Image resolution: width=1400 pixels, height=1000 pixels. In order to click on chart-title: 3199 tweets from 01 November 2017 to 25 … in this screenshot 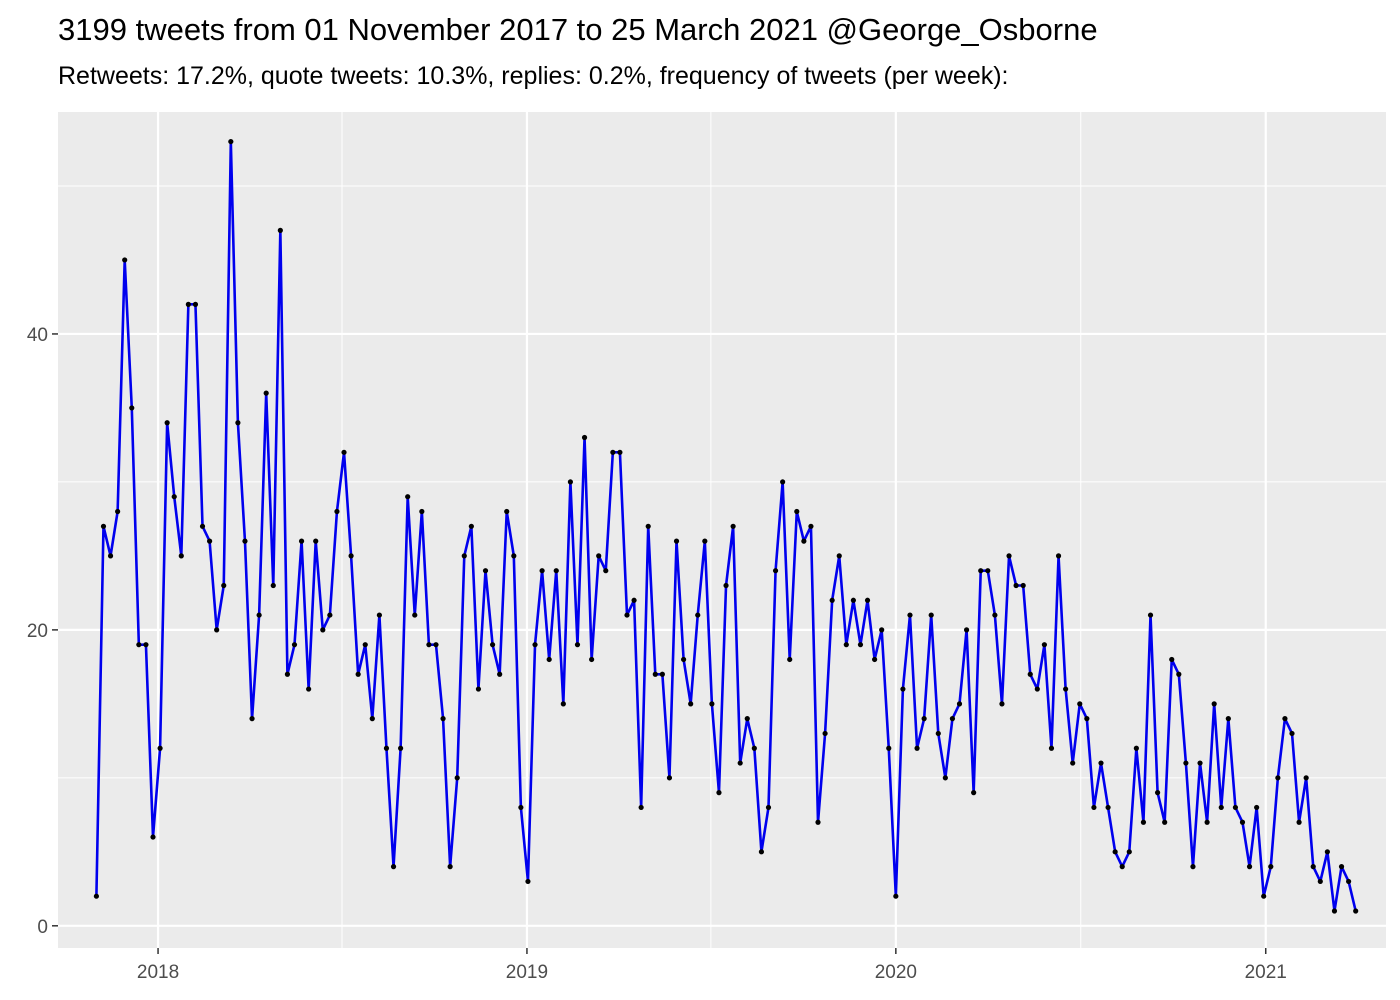, I will do `click(578, 29)`.